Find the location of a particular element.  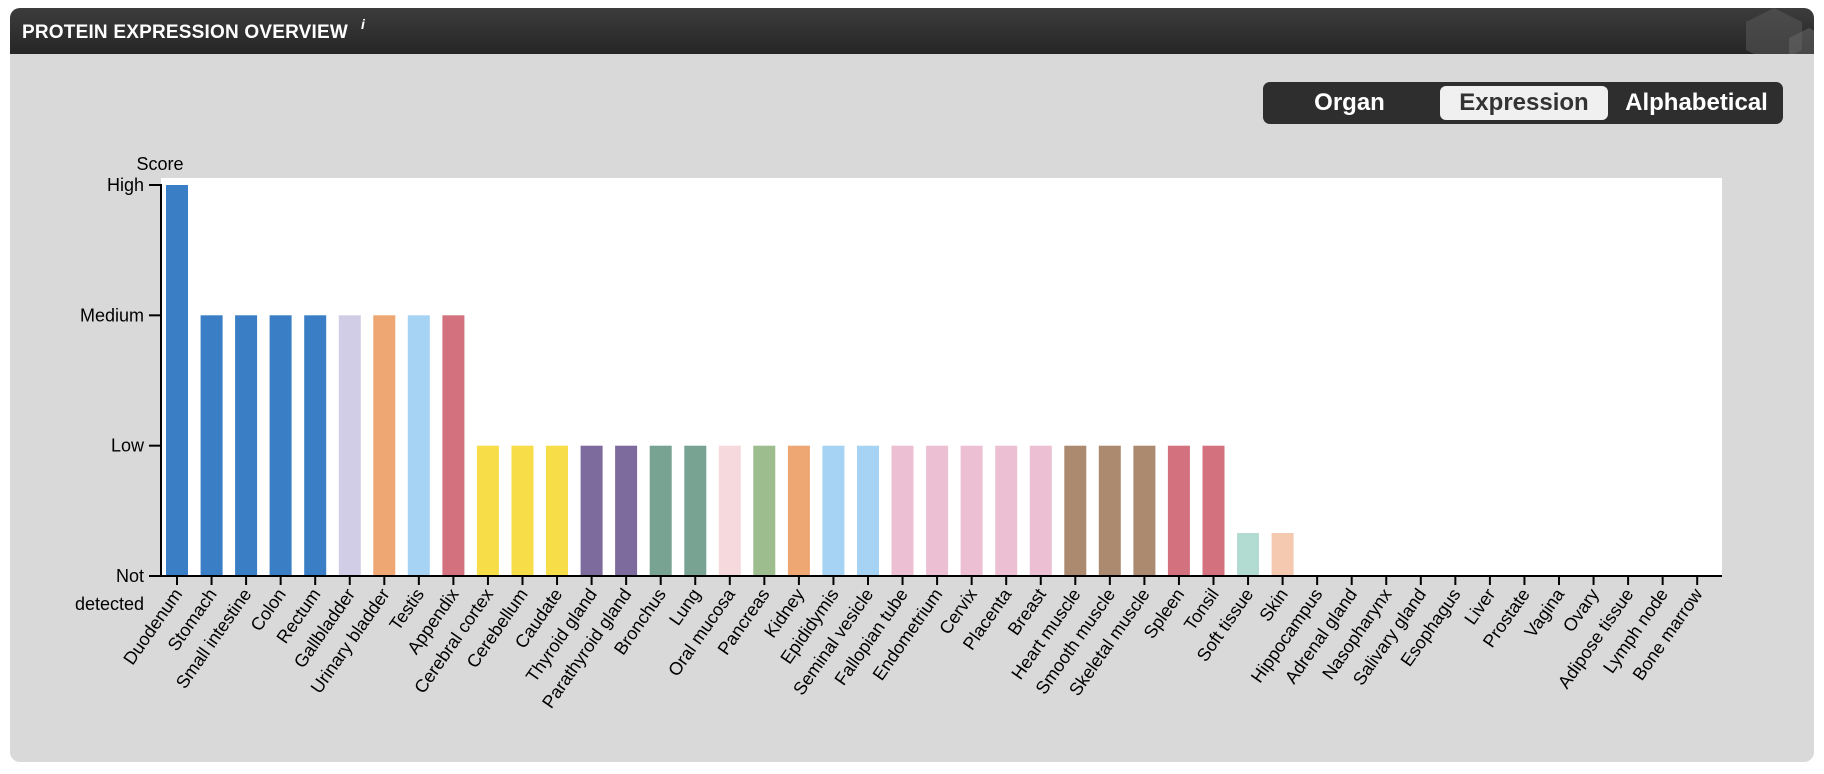

y-tick-label-3-line-2: detected is located at coordinates (109, 604).